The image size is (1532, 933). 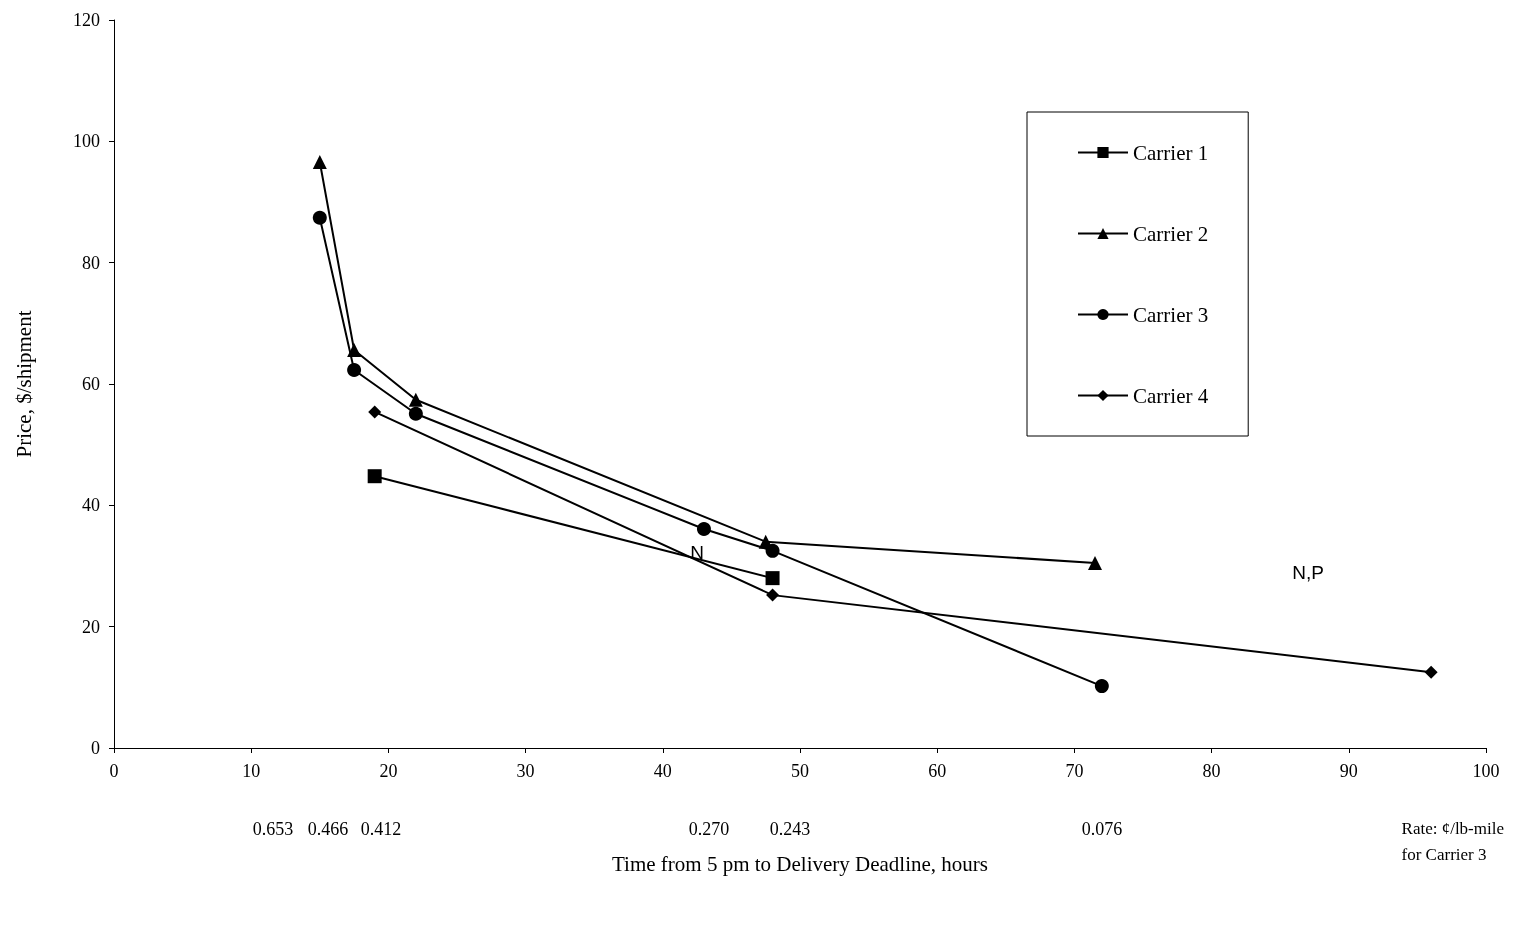 What do you see at coordinates (697, 552) in the screenshot?
I see `annotation: N` at bounding box center [697, 552].